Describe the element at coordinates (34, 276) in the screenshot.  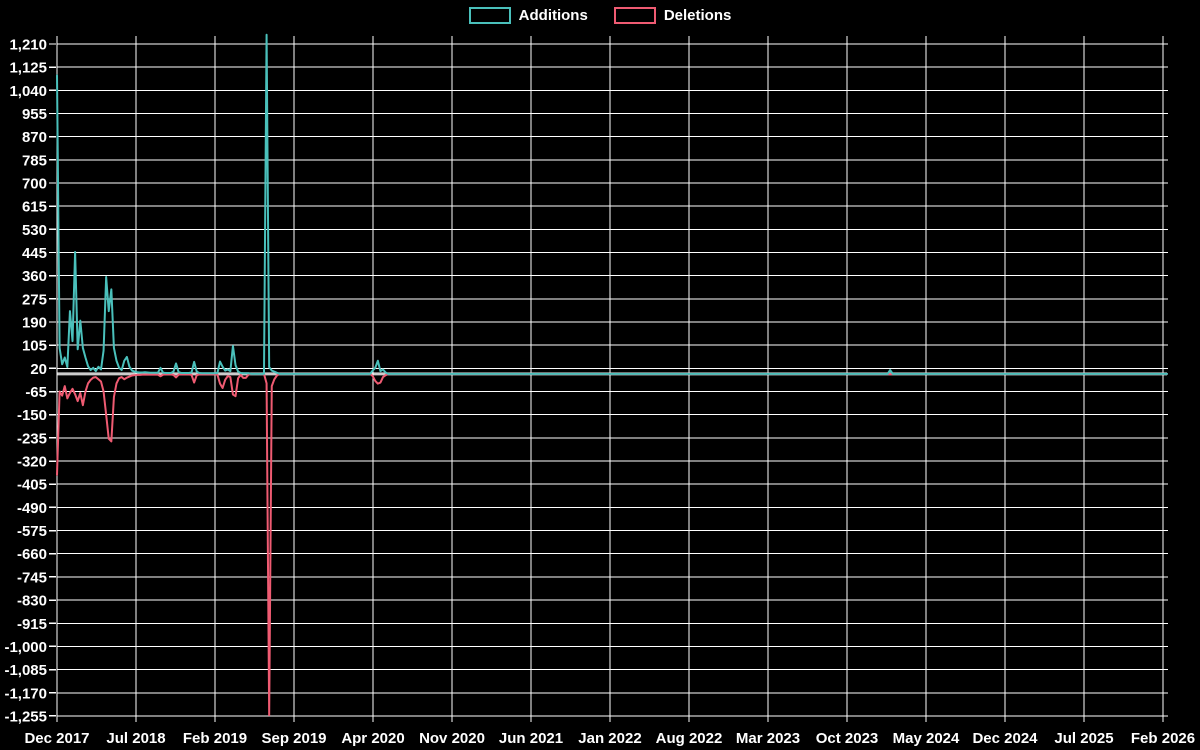
I see `y-tick-label: 360` at that location.